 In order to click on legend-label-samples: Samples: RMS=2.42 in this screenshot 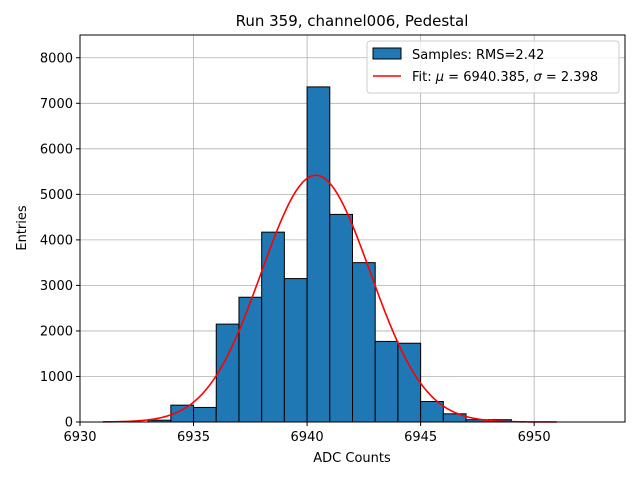, I will do `click(478, 55)`.